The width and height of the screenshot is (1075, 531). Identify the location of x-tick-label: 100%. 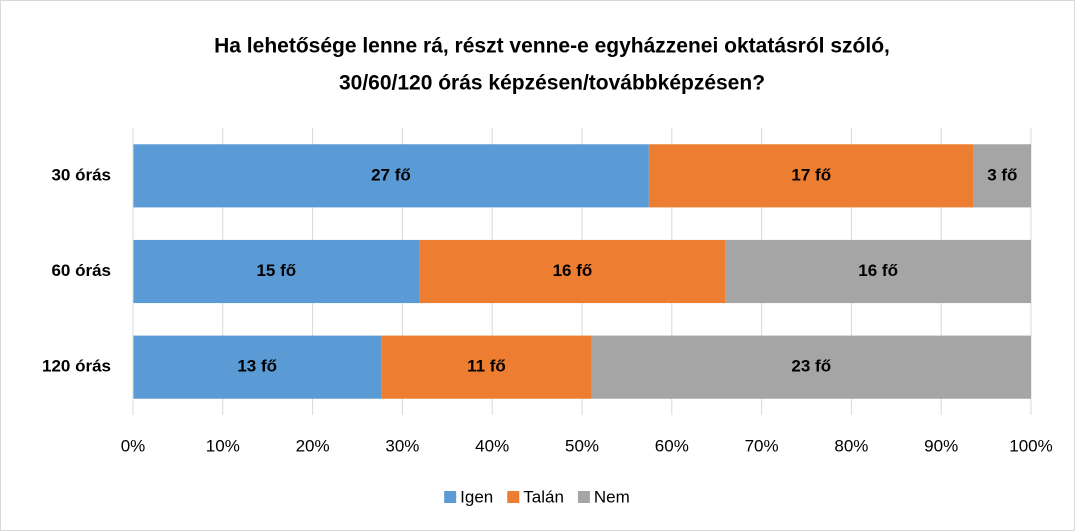
(1030, 445).